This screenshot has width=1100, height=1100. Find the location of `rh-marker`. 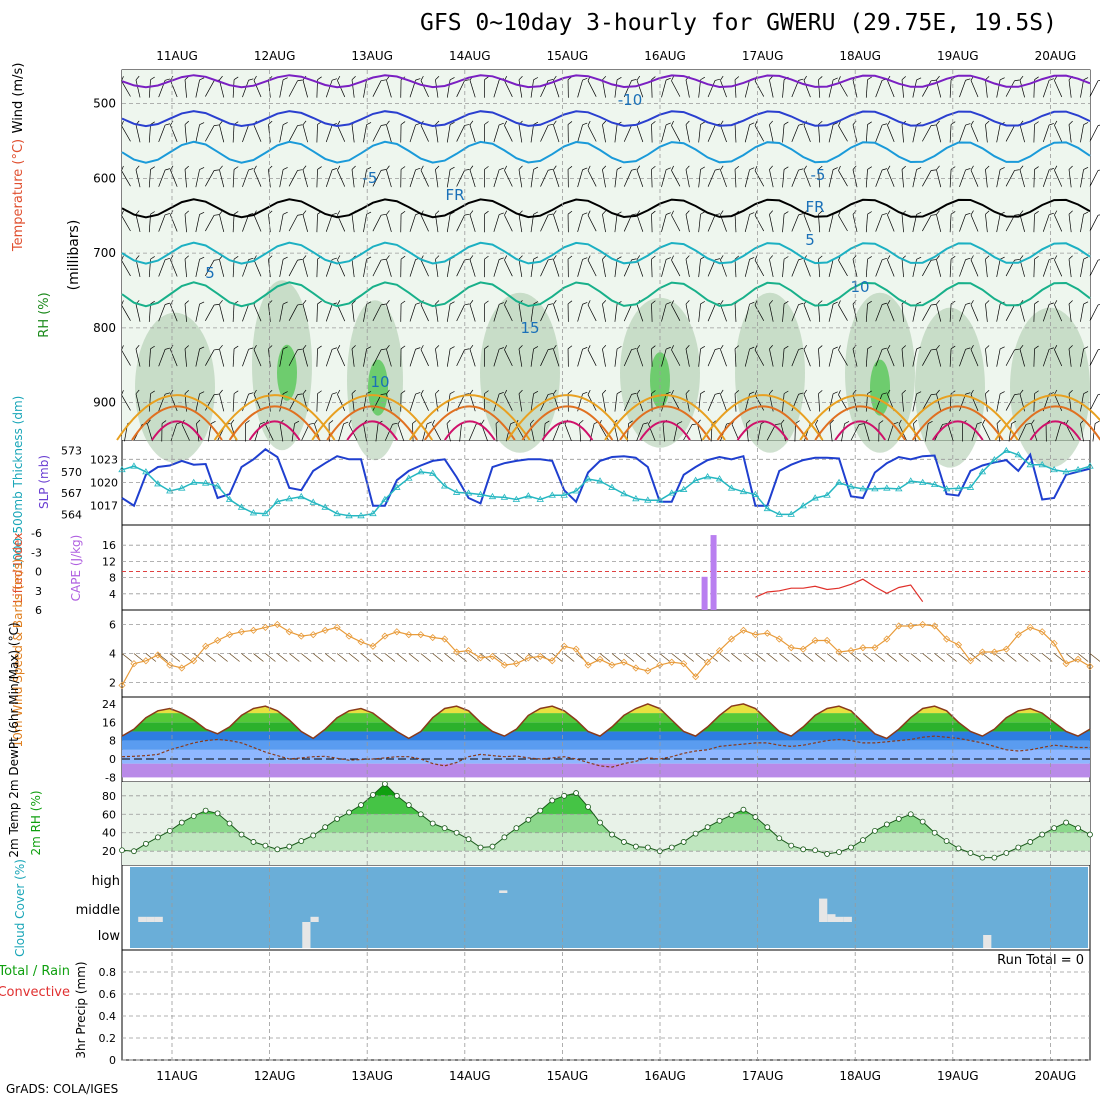

rh-marker is located at coordinates (1030, 842).